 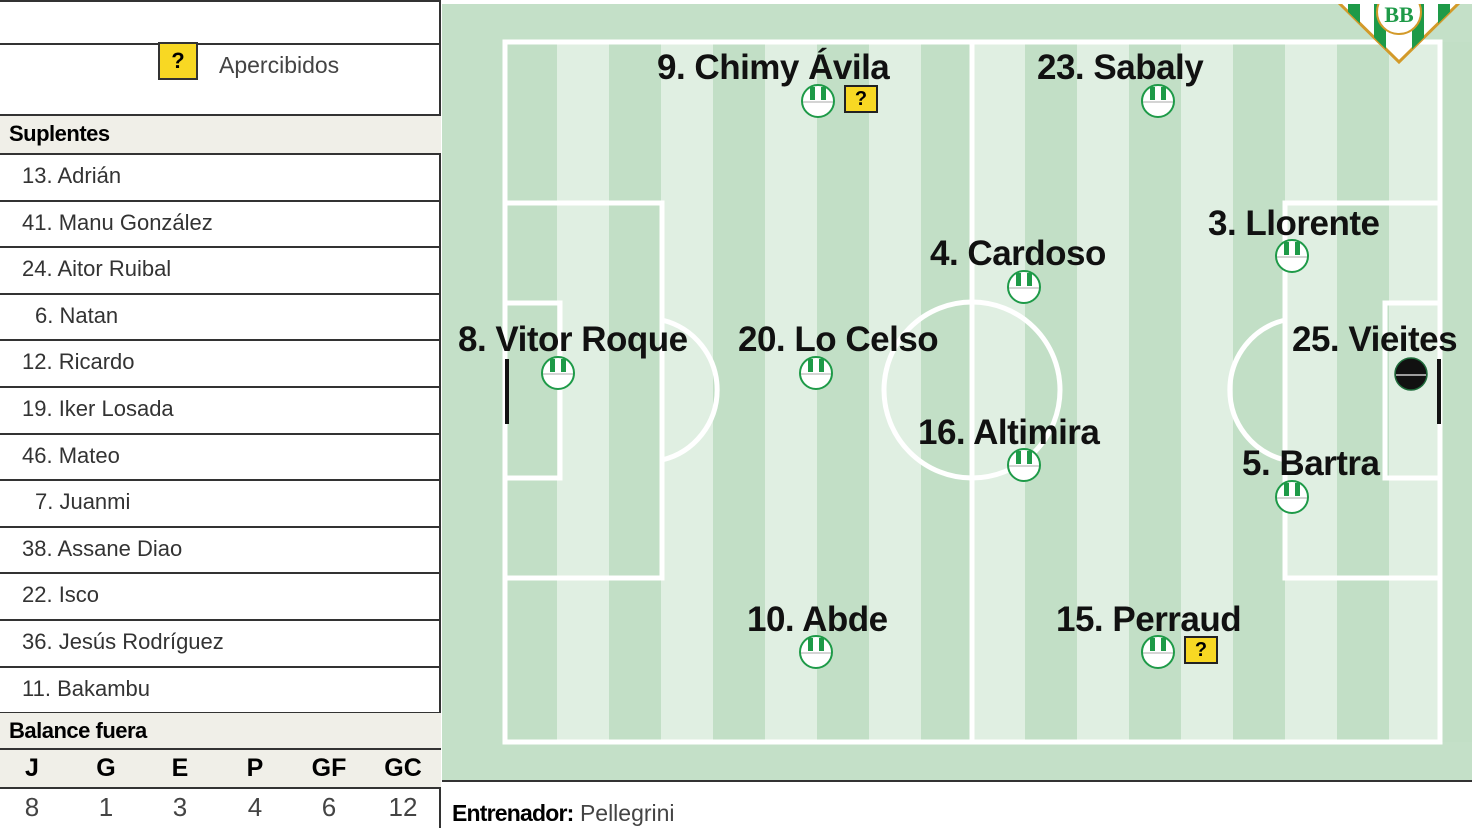 What do you see at coordinates (220, 318) in the screenshot?
I see `substitute-item: 6. Natan` at bounding box center [220, 318].